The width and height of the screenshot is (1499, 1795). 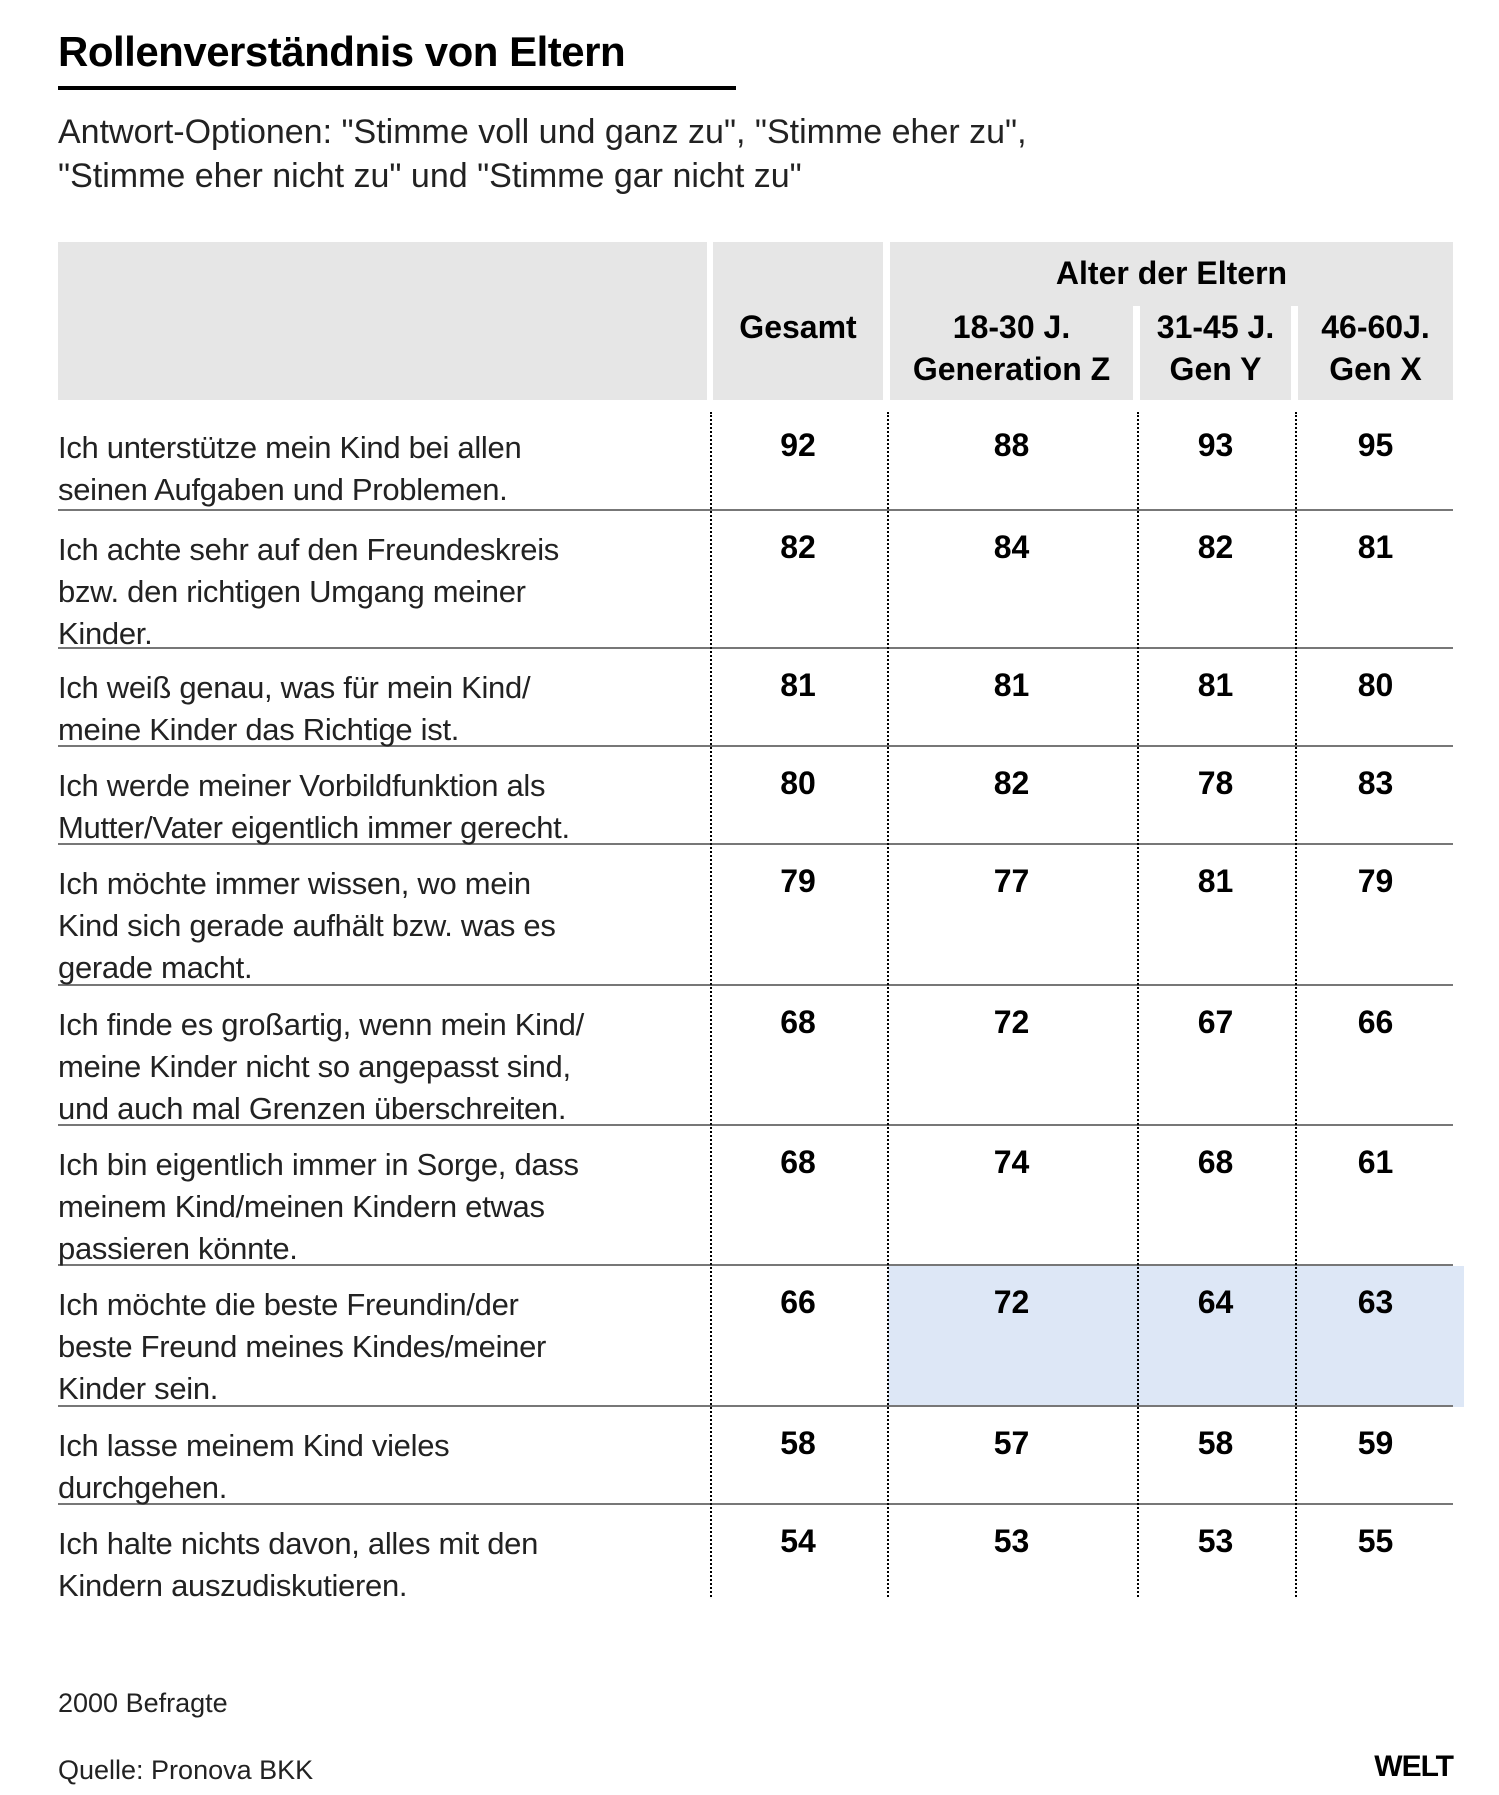 What do you see at coordinates (1011, 1541) in the screenshot?
I see `value-genz: 53` at bounding box center [1011, 1541].